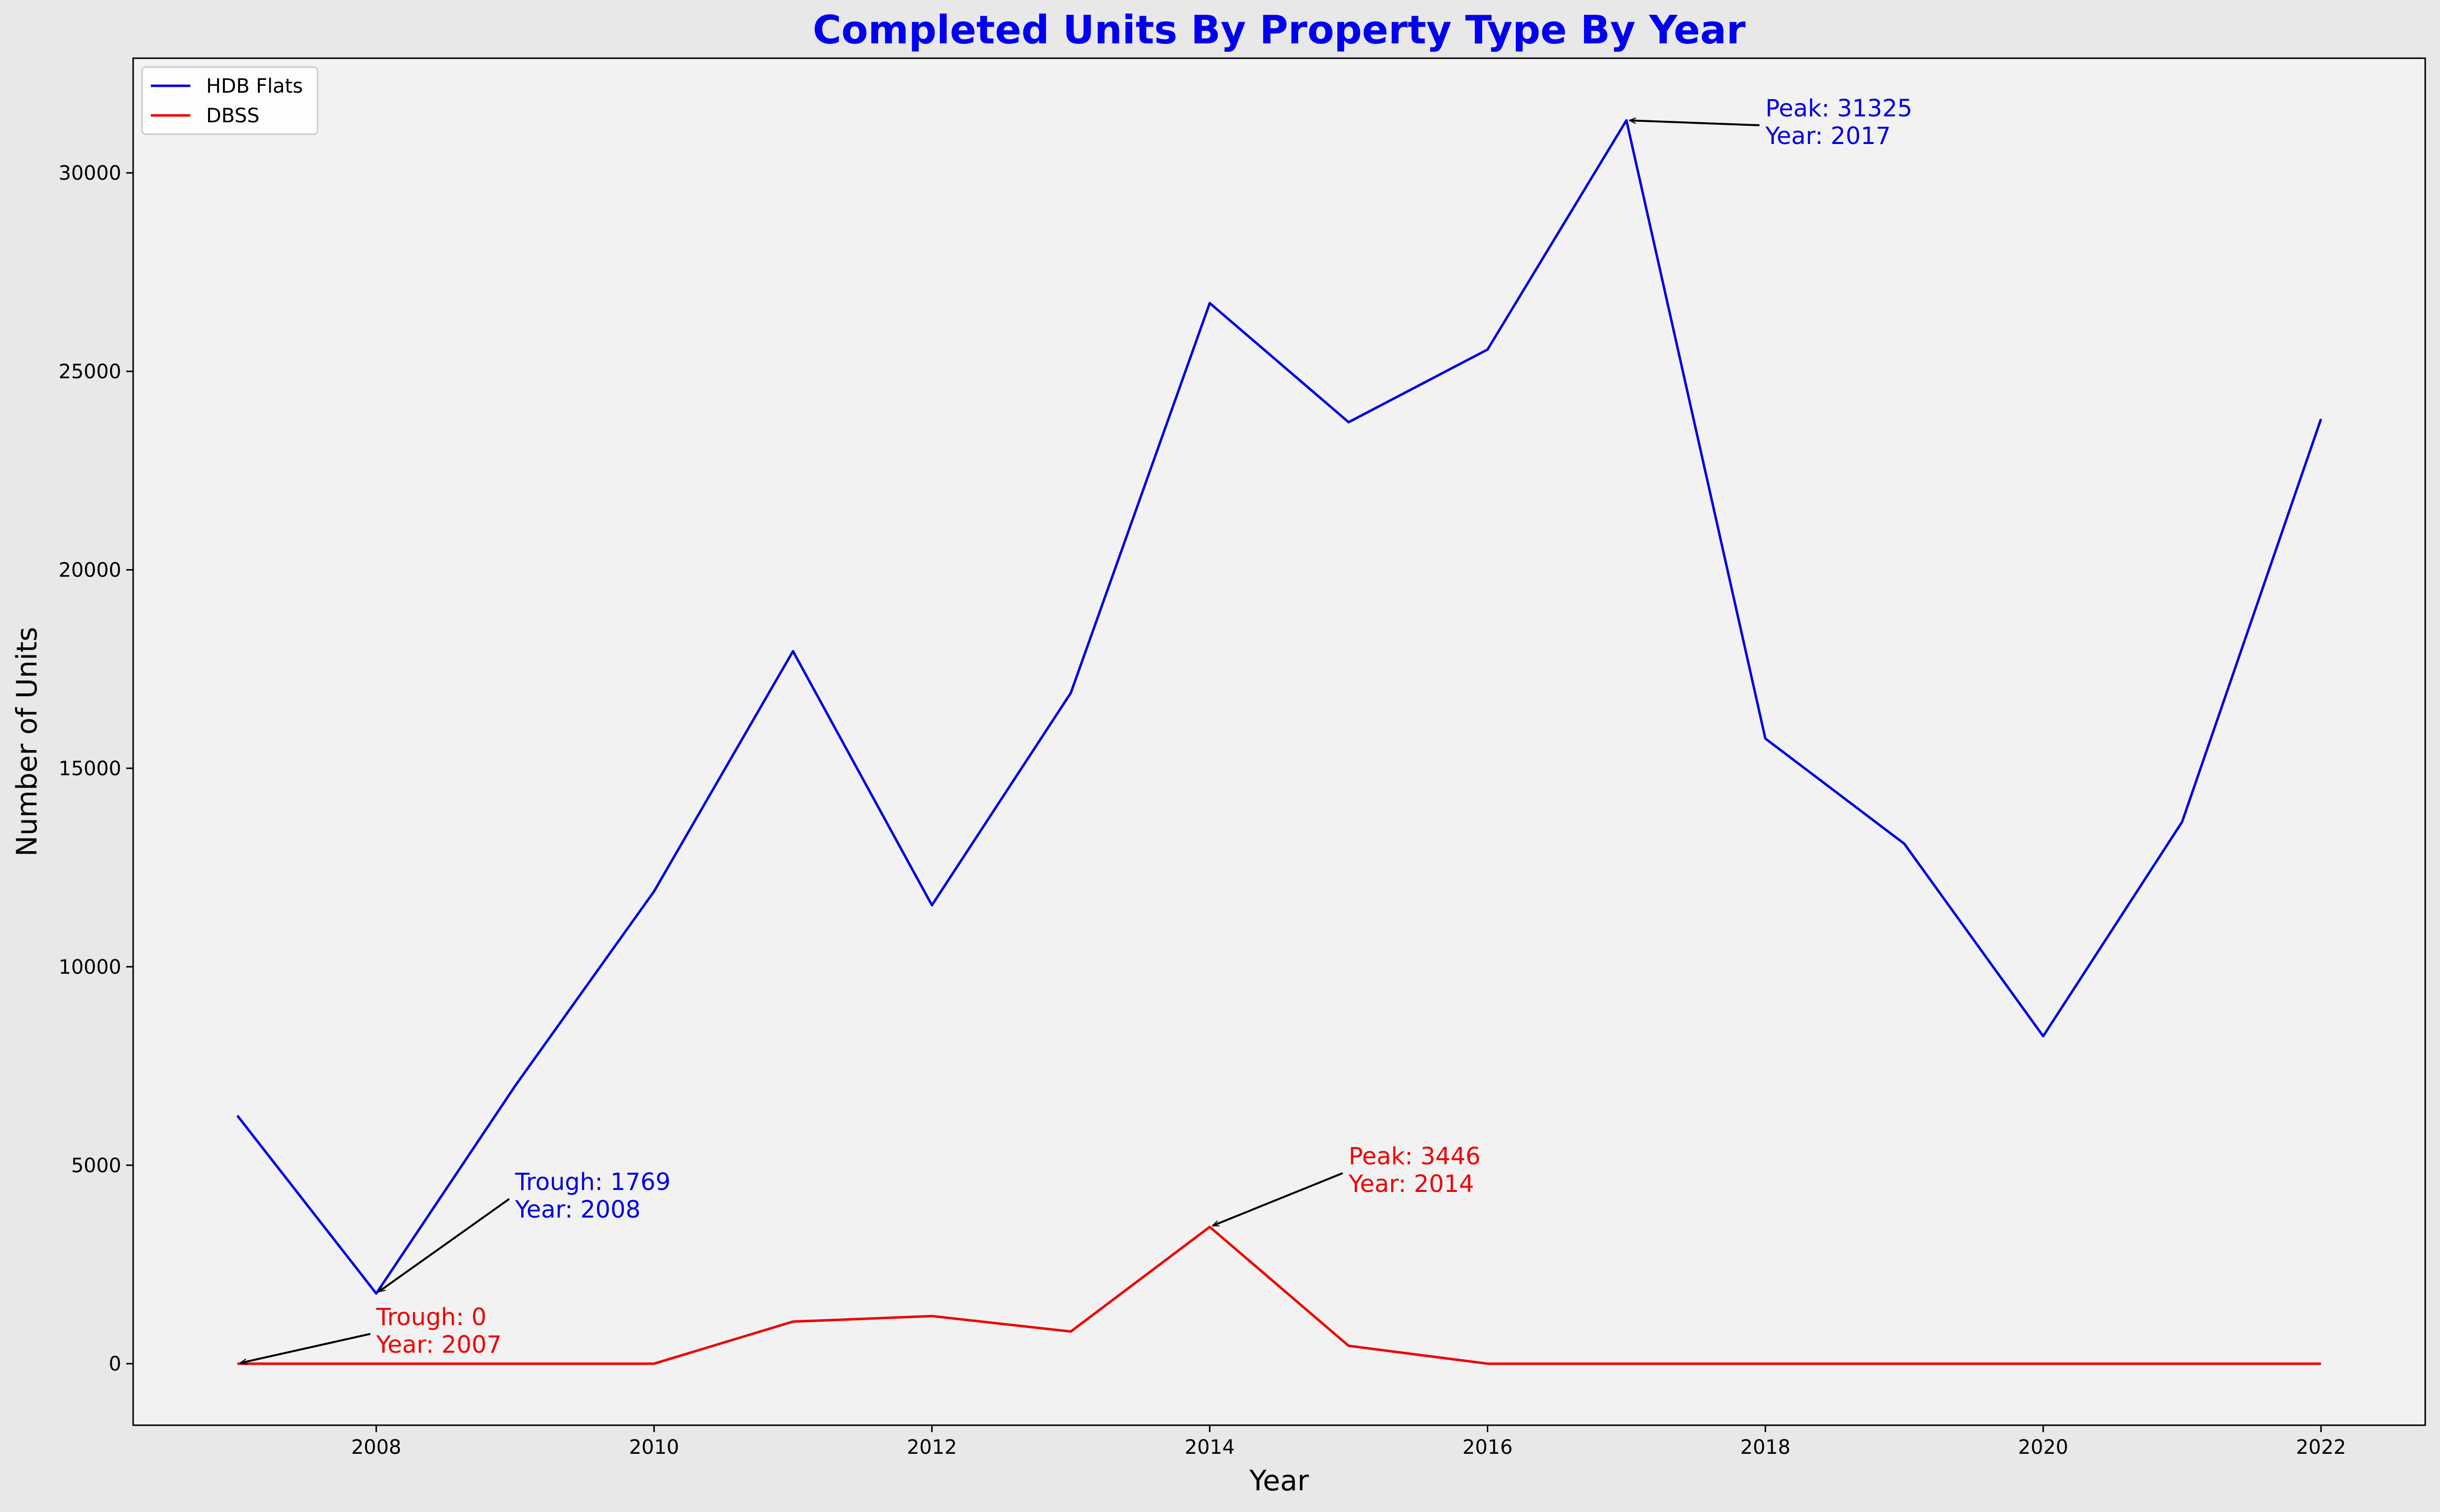 This screenshot has width=2440, height=1512. I want to click on y-axis-title: Number of Units, so click(27, 742).